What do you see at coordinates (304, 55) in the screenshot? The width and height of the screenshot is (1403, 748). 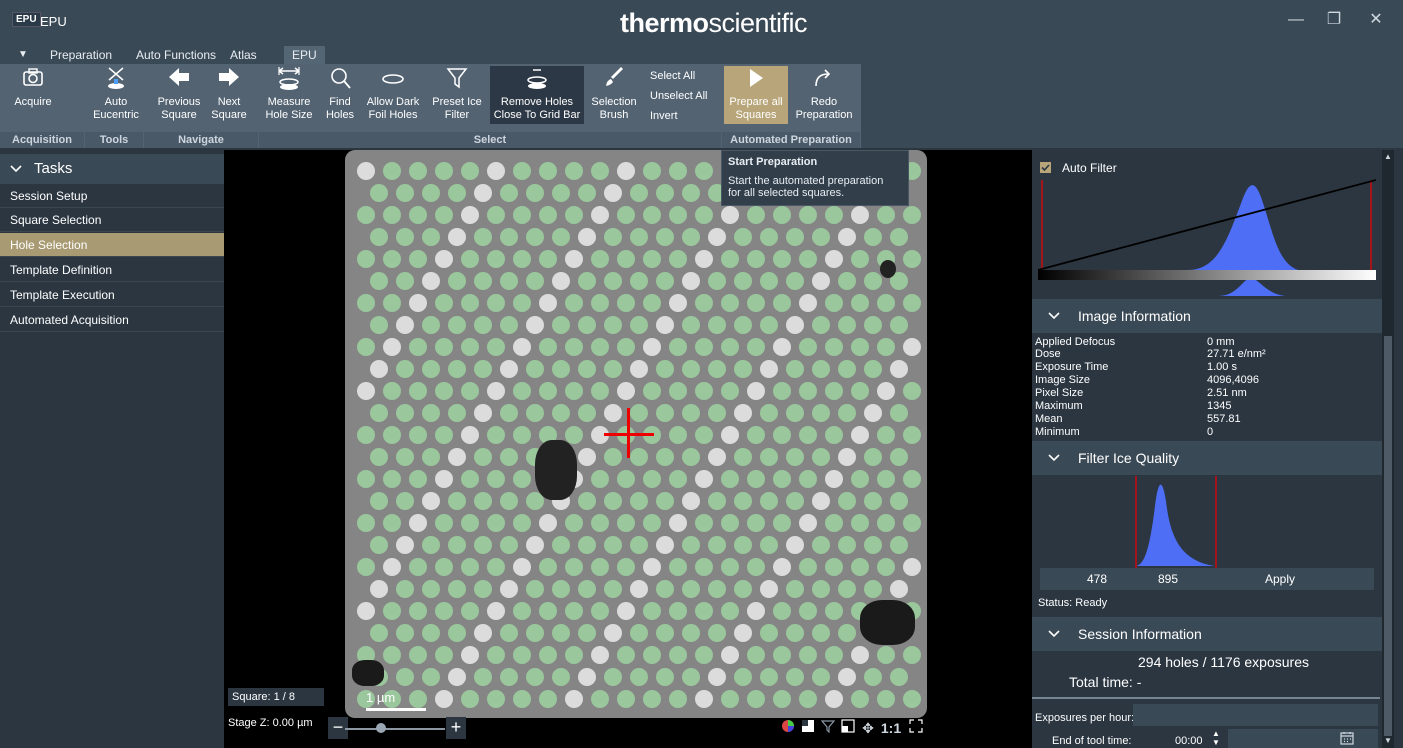 I see `tab-epu: EPU` at bounding box center [304, 55].